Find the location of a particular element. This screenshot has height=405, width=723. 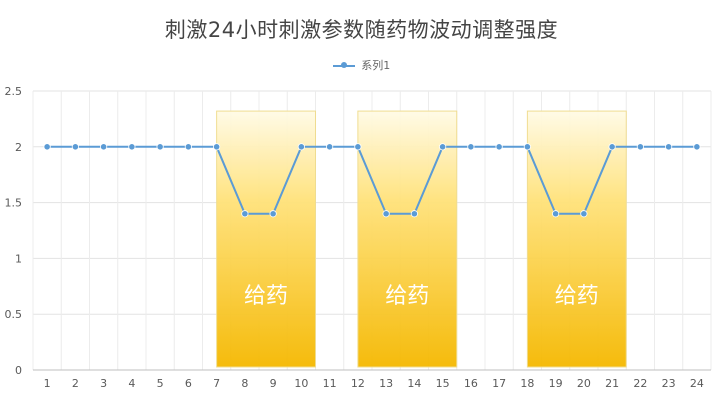

x-tick-label: 23 is located at coordinates (669, 383).